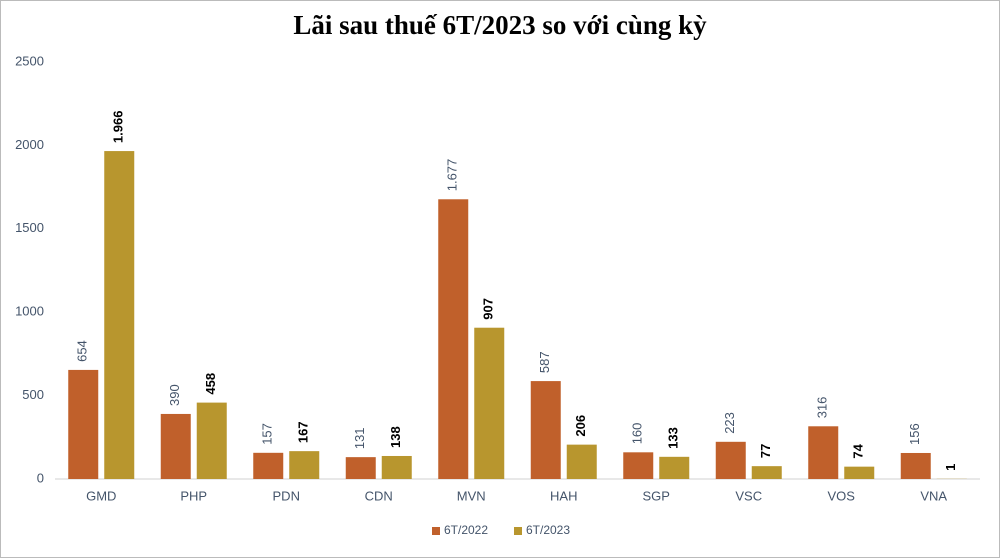 The image size is (1000, 558). I want to click on value-label: 77, so click(765, 451).